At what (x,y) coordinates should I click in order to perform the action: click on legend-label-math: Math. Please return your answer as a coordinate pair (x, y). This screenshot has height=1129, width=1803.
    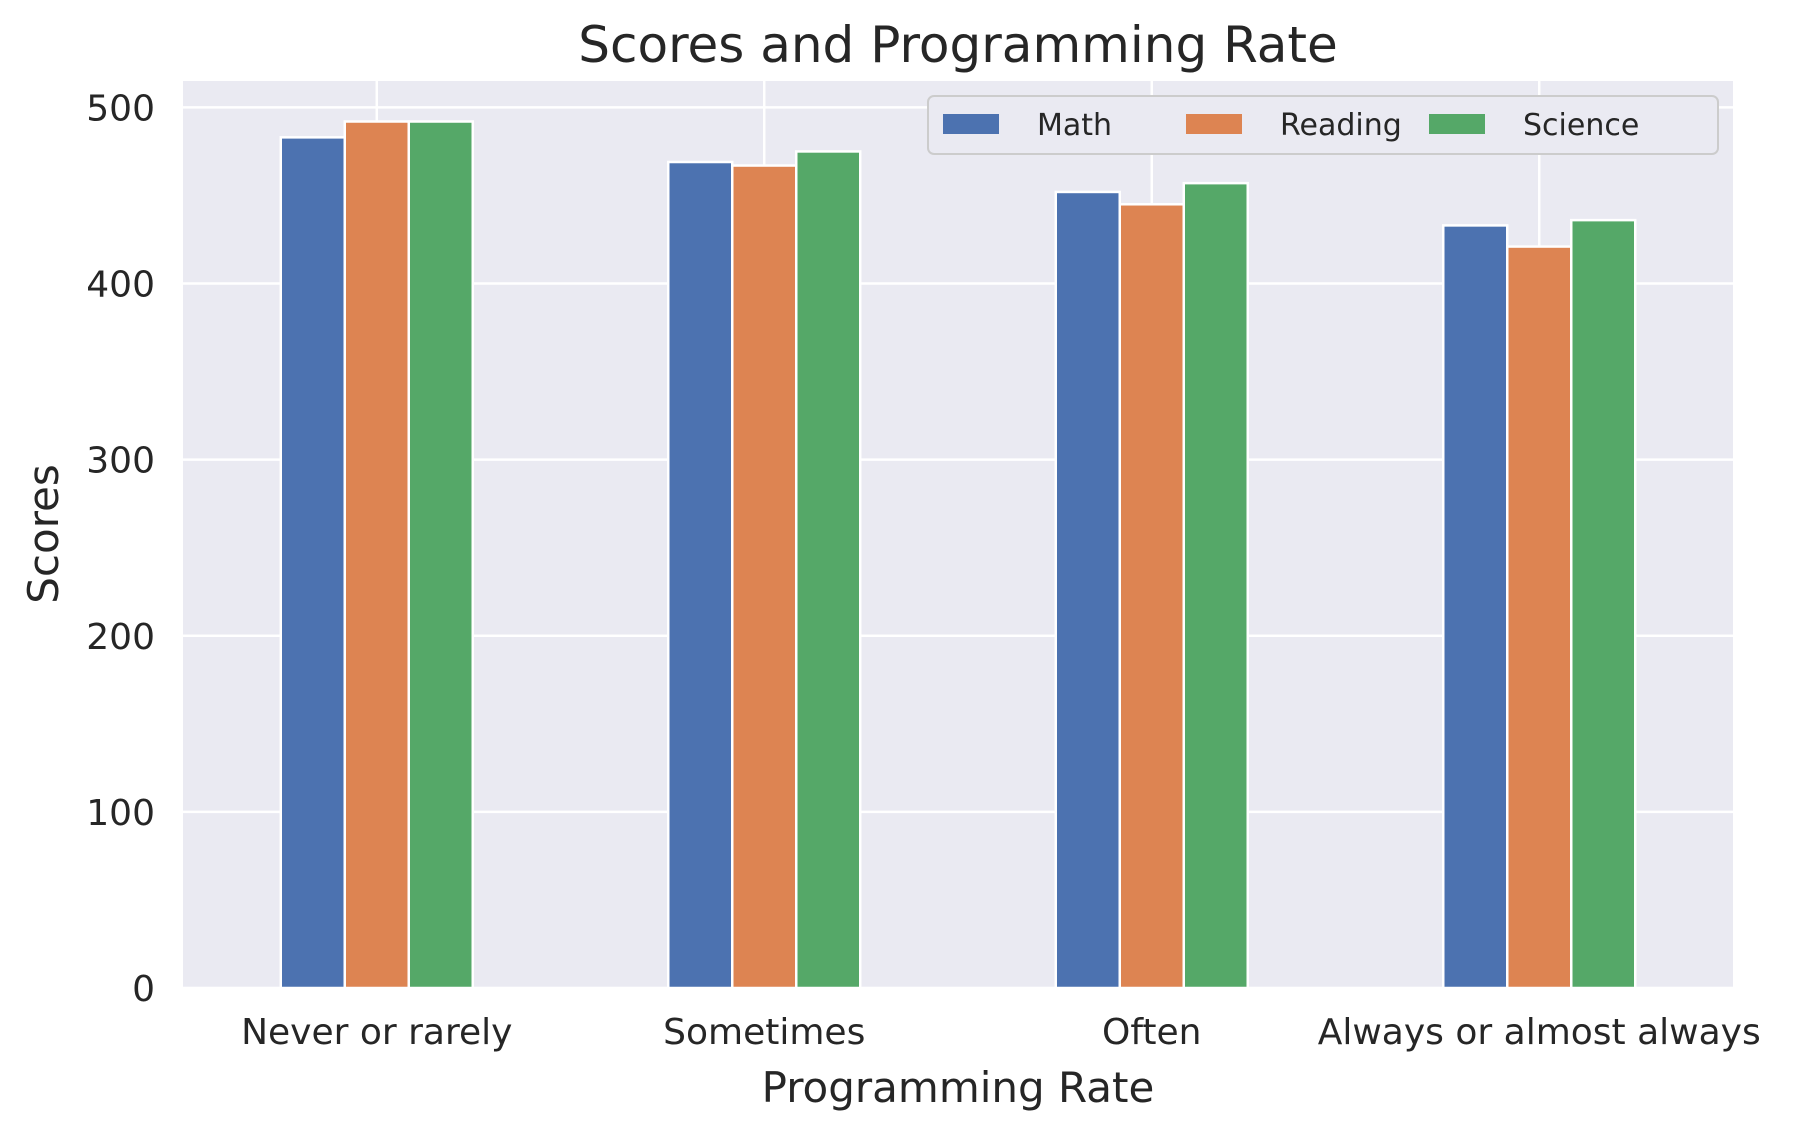
    Looking at the image, I should click on (1074, 125).